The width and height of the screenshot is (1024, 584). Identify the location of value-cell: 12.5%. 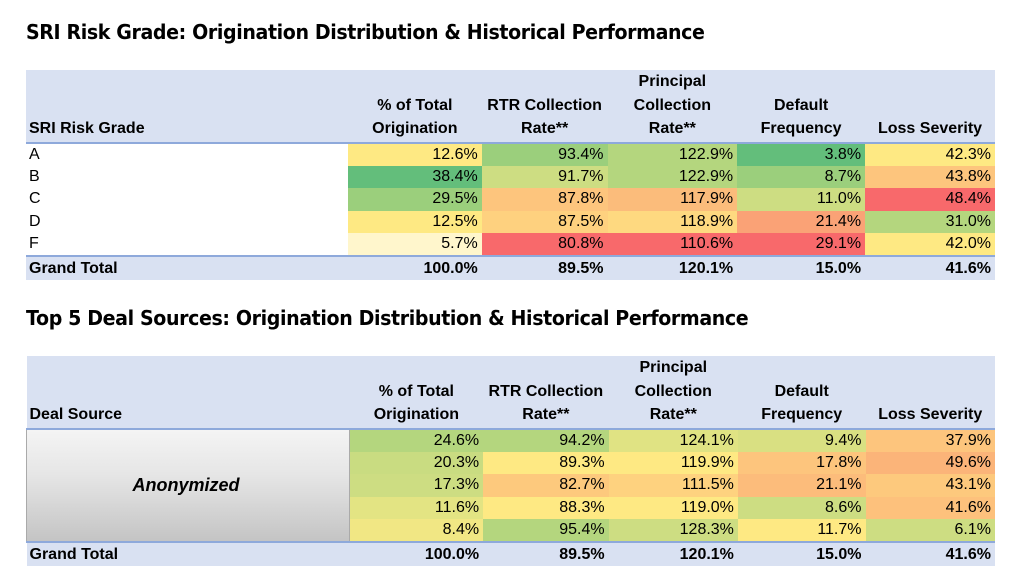
(414, 222).